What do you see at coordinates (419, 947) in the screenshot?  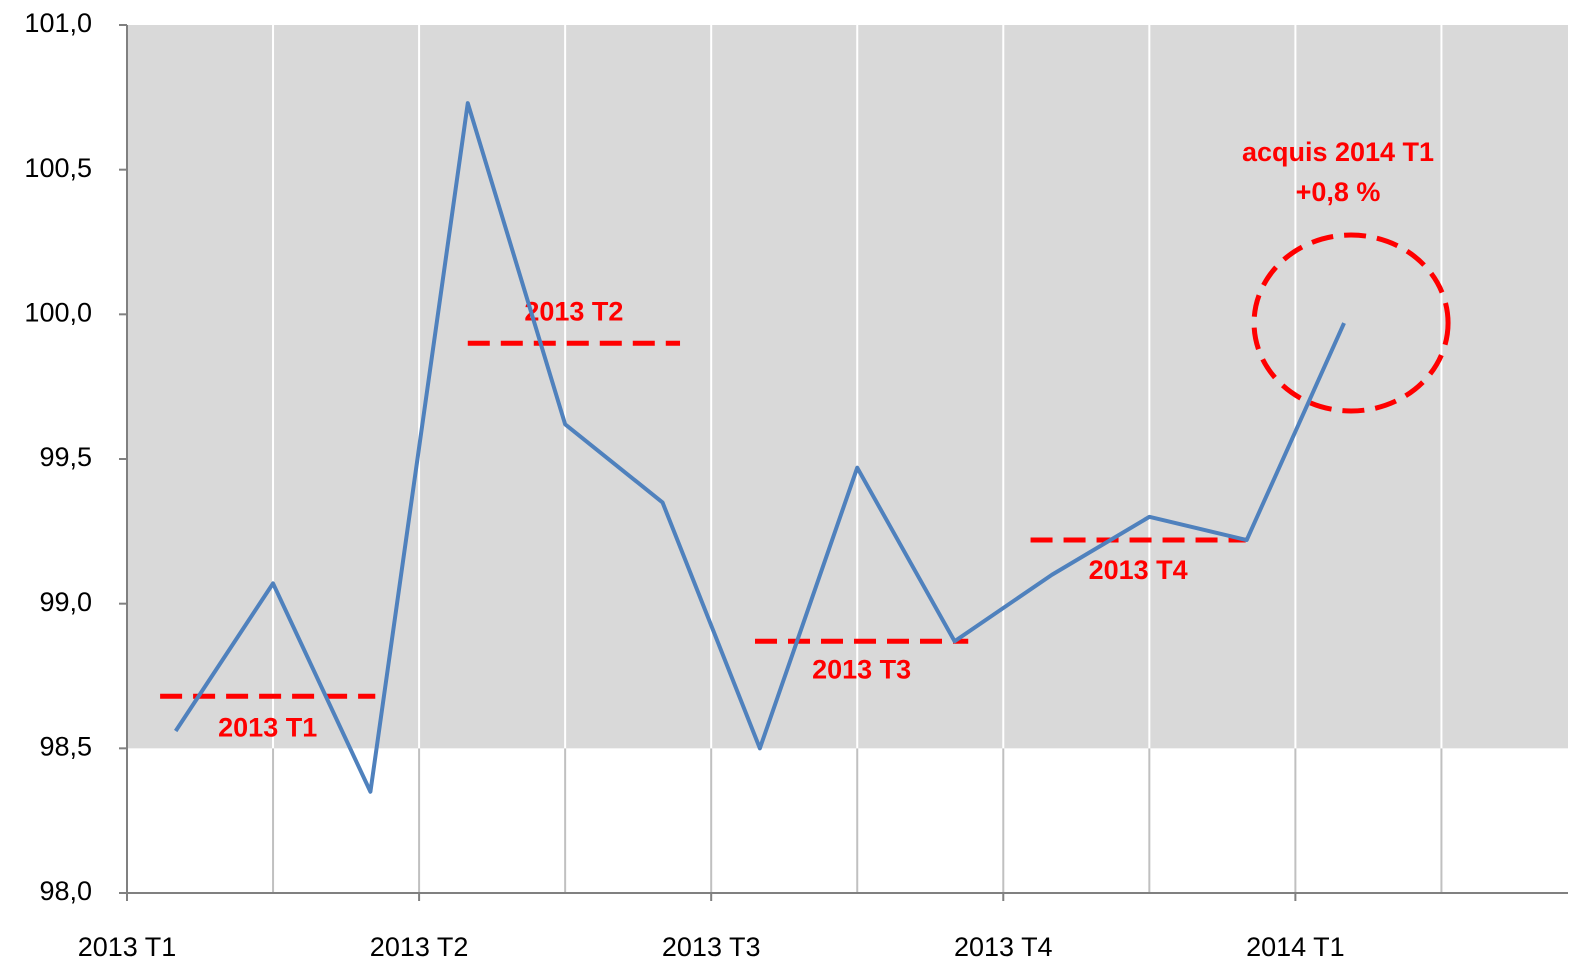 I see `x-tick-label: 2013 T2` at bounding box center [419, 947].